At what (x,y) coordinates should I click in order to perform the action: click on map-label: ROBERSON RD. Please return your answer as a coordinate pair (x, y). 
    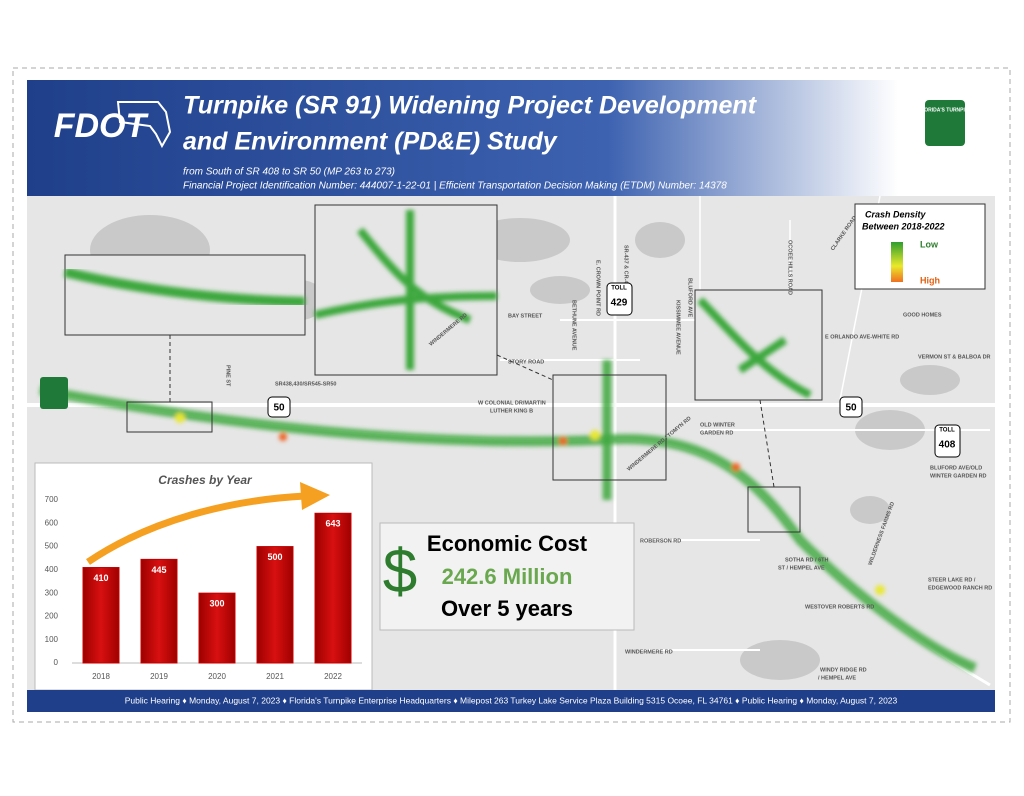
    Looking at the image, I should click on (660, 541).